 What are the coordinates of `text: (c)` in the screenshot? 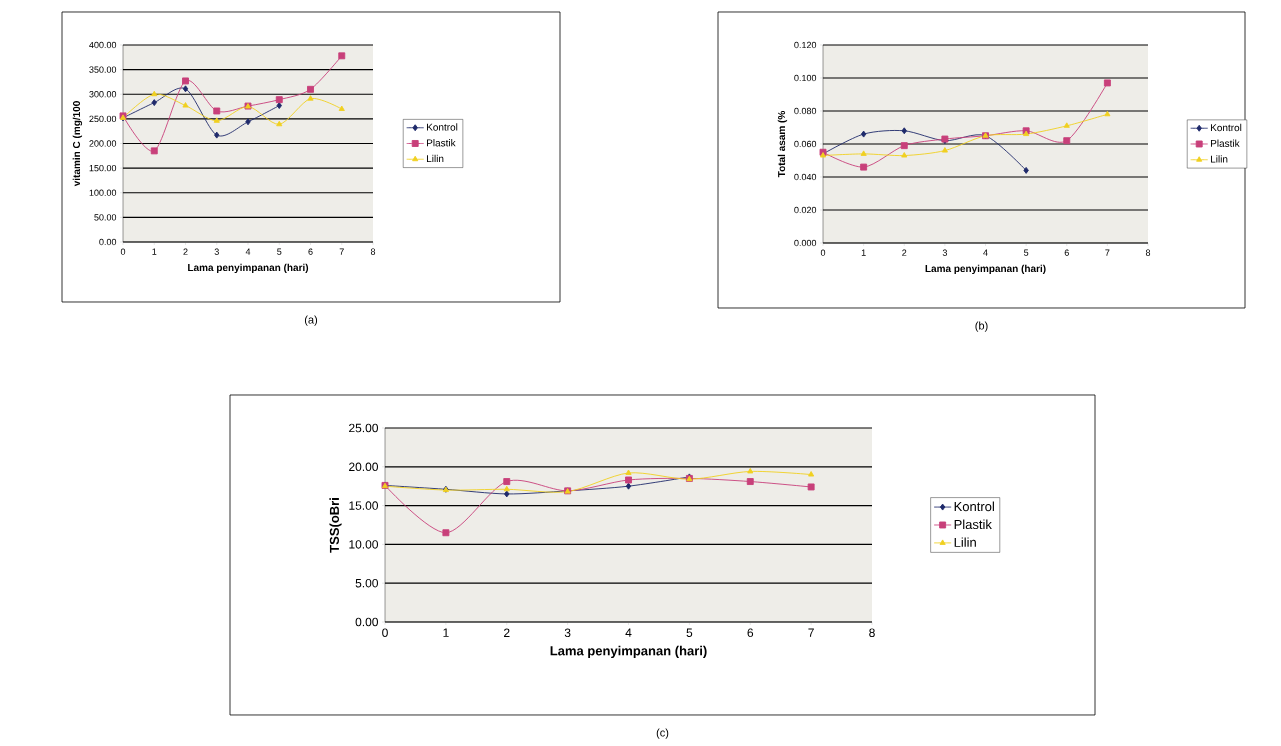 It's located at (662, 733).